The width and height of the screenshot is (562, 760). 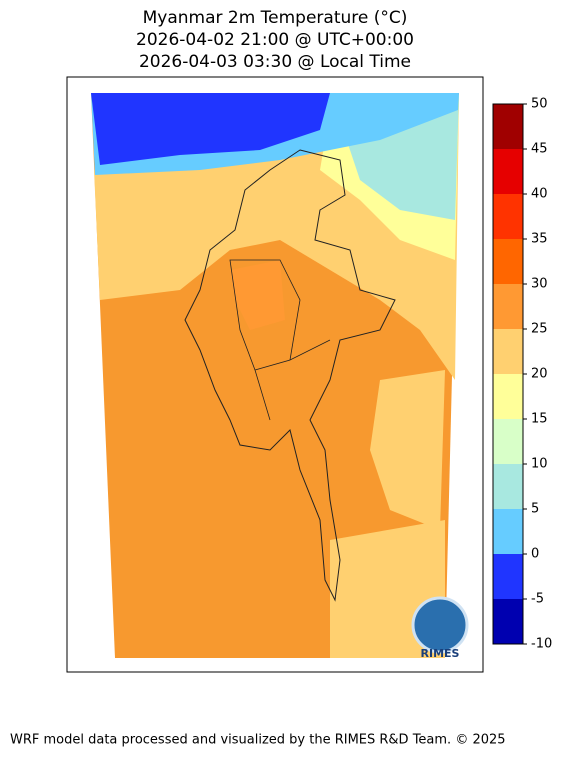 I want to click on title-line: 2026-04-03 03:30 @ Local Time, so click(x=275, y=62).